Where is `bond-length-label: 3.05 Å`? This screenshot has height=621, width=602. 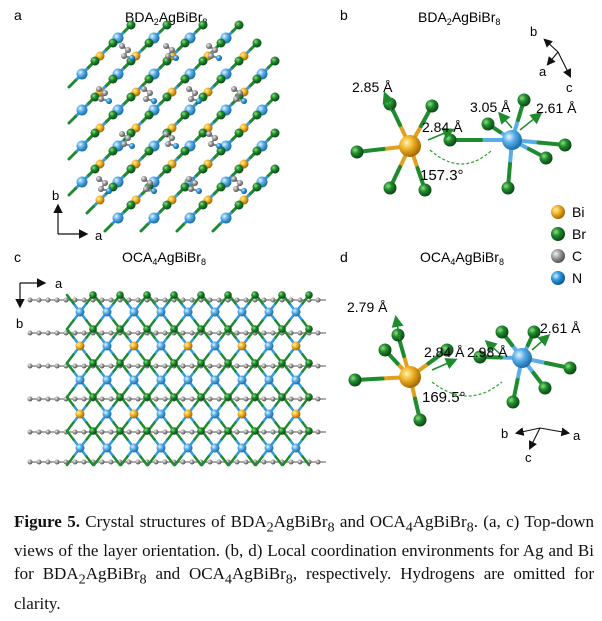
bond-length-label: 3.05 Å is located at coordinates (490, 107).